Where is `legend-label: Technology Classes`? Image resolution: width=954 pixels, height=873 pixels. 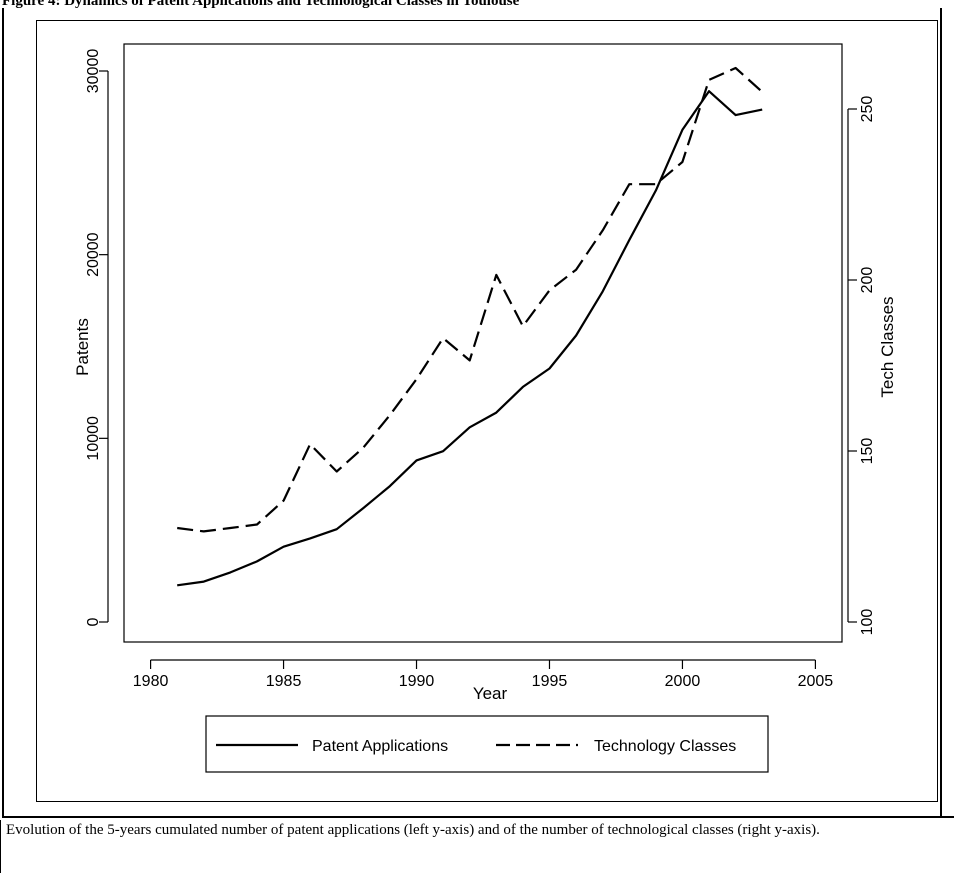 legend-label: Technology Classes is located at coordinates (665, 746).